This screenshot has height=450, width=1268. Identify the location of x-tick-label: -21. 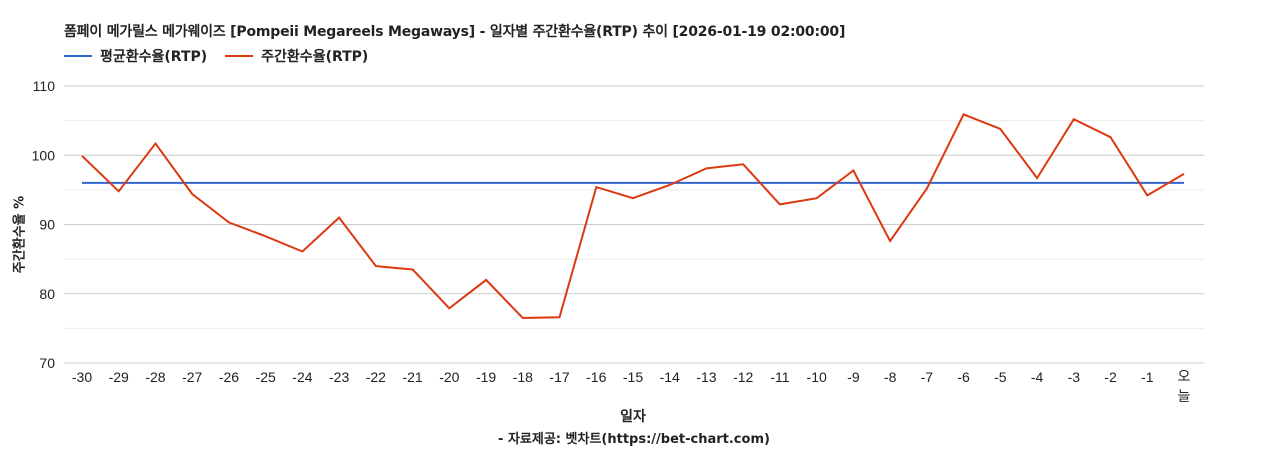
(412, 377).